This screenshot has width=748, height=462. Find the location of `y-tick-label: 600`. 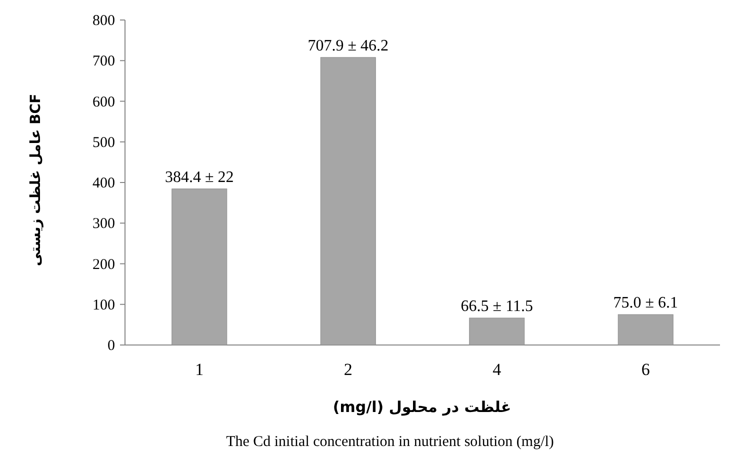

y-tick-label: 600 is located at coordinates (103, 102).